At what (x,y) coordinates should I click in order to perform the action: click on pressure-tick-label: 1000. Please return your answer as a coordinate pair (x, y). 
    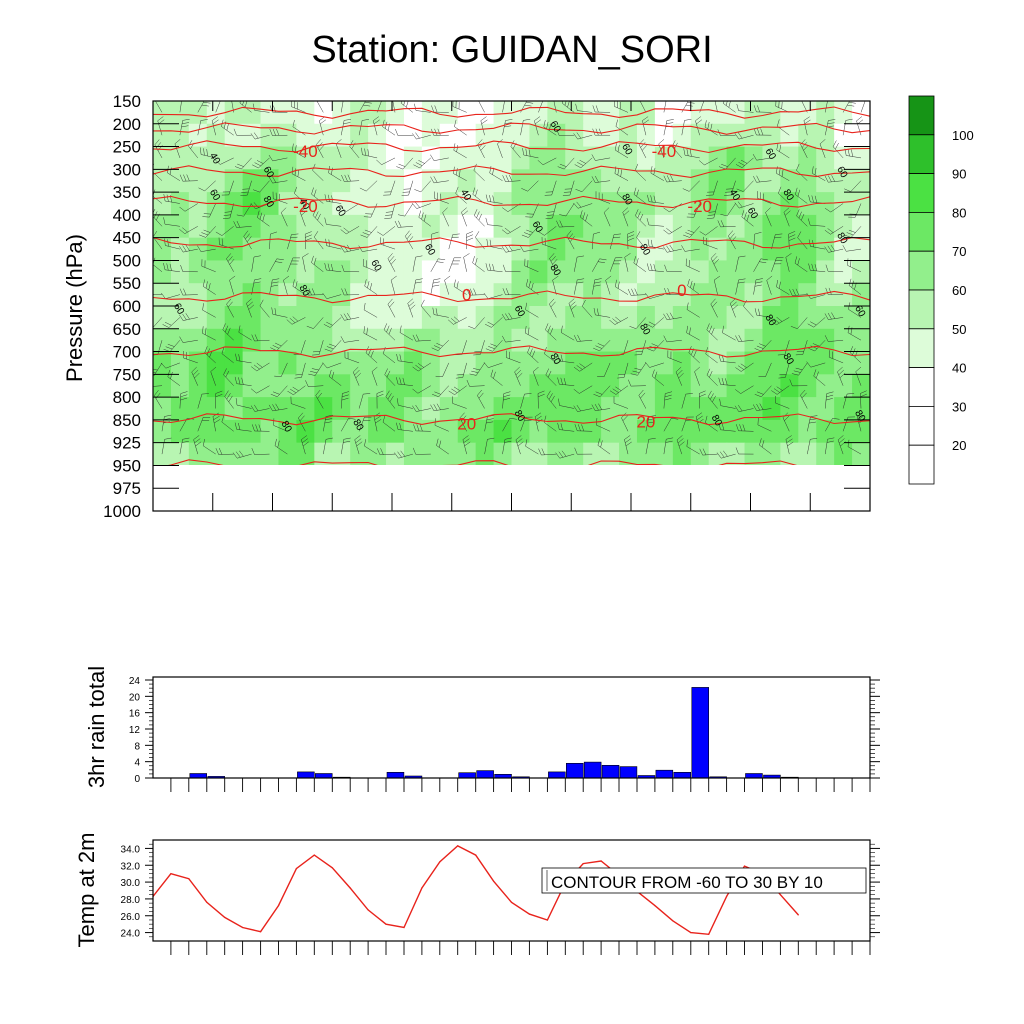
    Looking at the image, I should click on (122, 511).